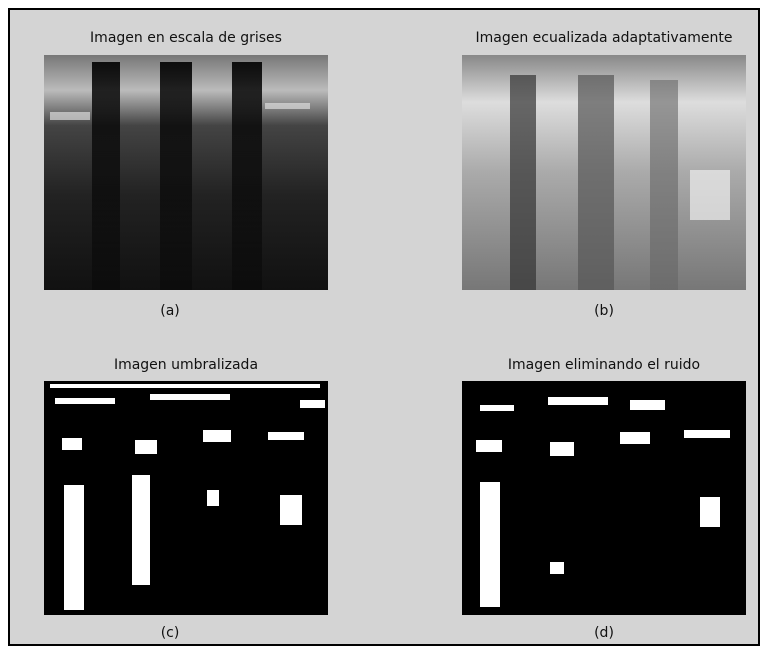 The image size is (762, 646). I want to click on panel-c, so click(186, 498).